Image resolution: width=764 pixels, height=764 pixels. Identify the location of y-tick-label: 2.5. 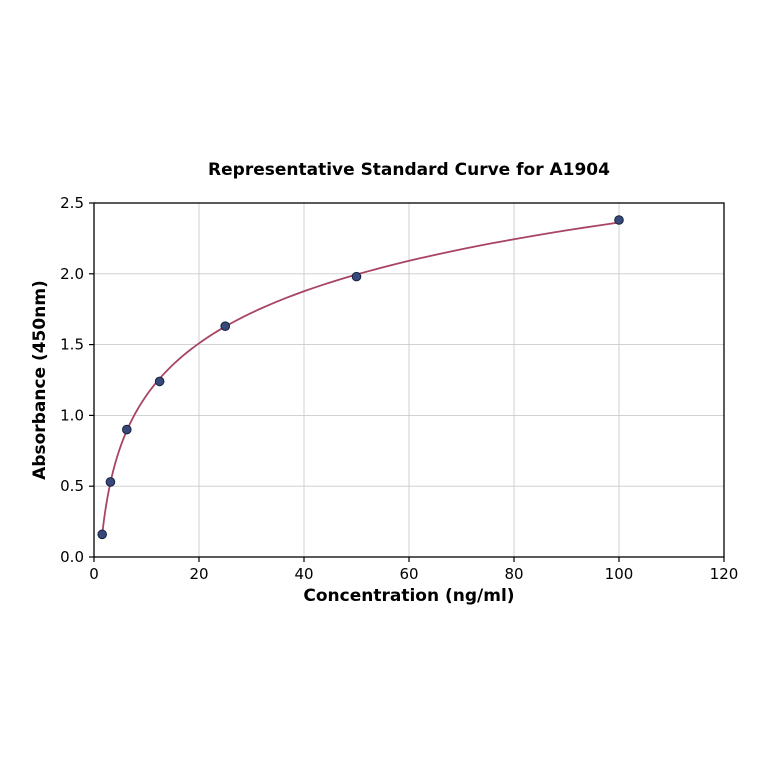
(72, 203).